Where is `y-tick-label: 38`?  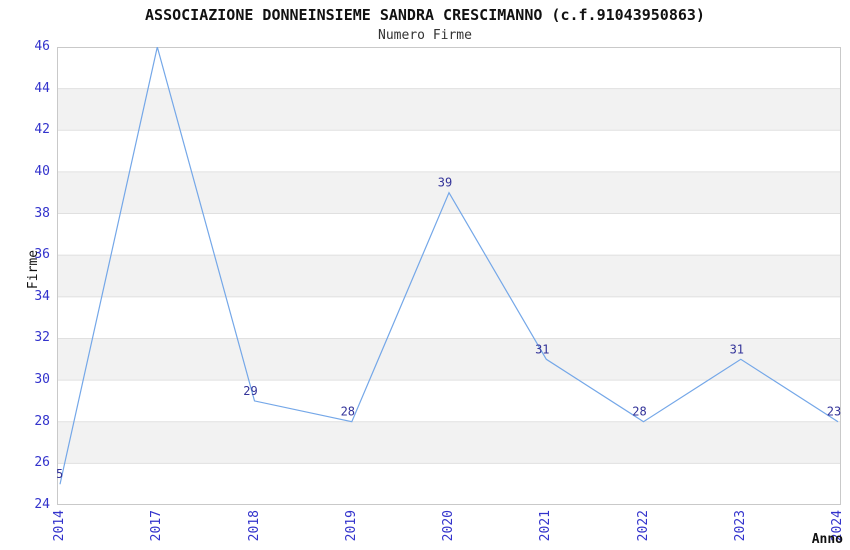 y-tick-label: 38 is located at coordinates (42, 213).